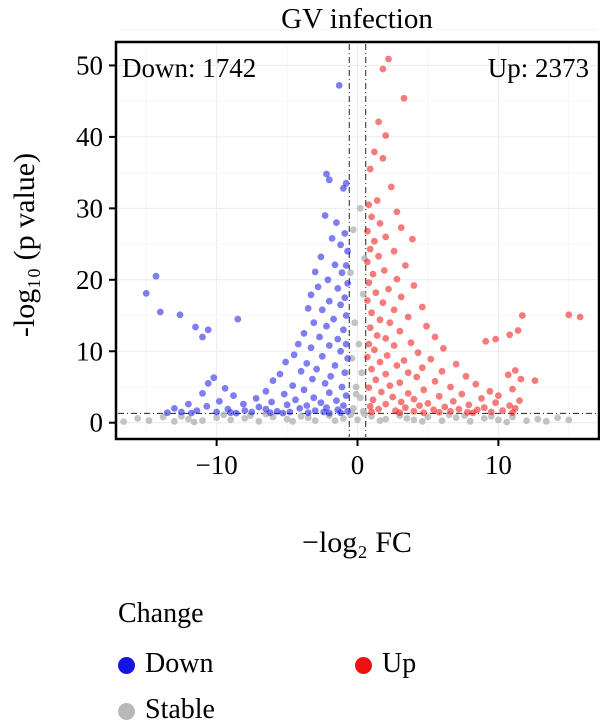 The image size is (600, 726). I want to click on legend-label-stable: Stable, so click(180, 709).